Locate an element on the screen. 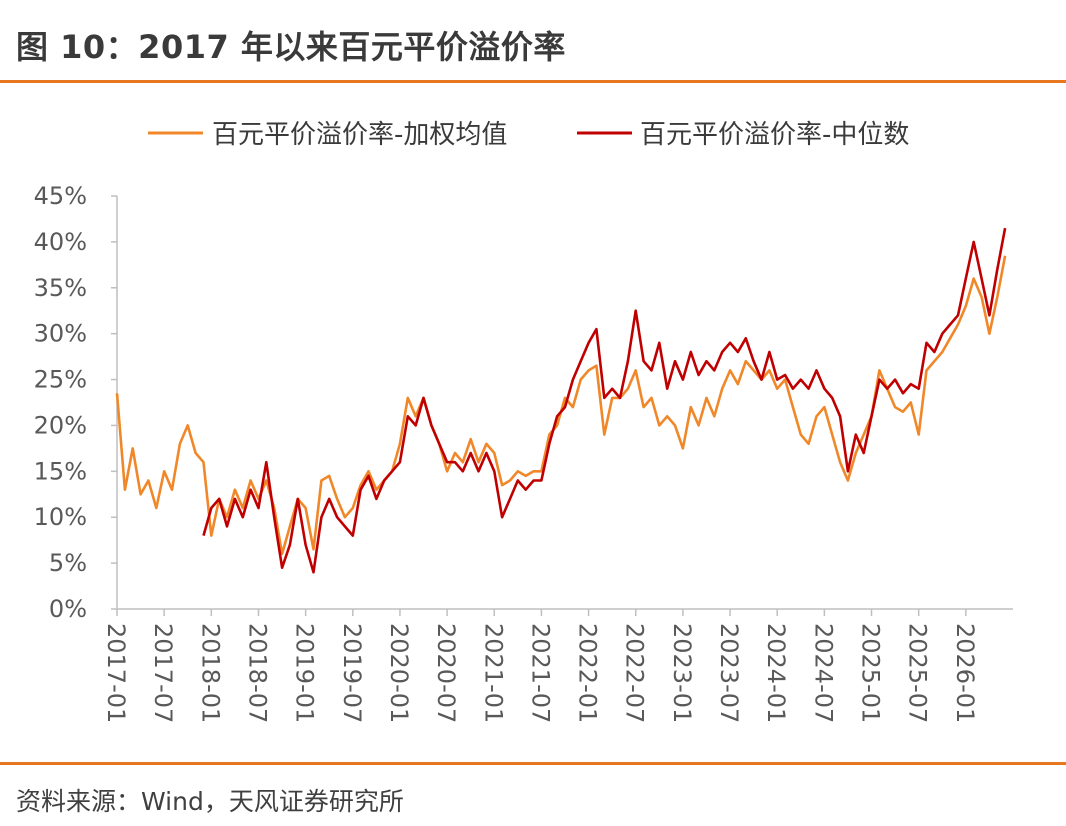  x-tick-label: 2022-07 is located at coordinates (635, 673).